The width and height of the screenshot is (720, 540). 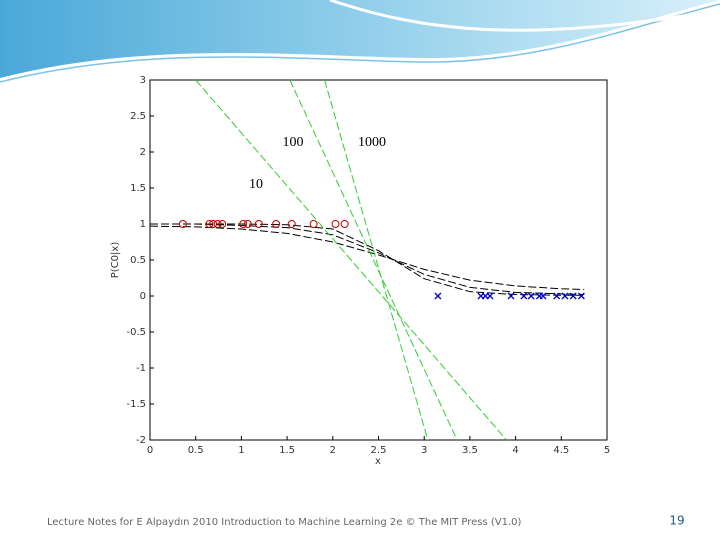 What do you see at coordinates (138, 260) in the screenshot?
I see `y-tick-label: 0.5` at bounding box center [138, 260].